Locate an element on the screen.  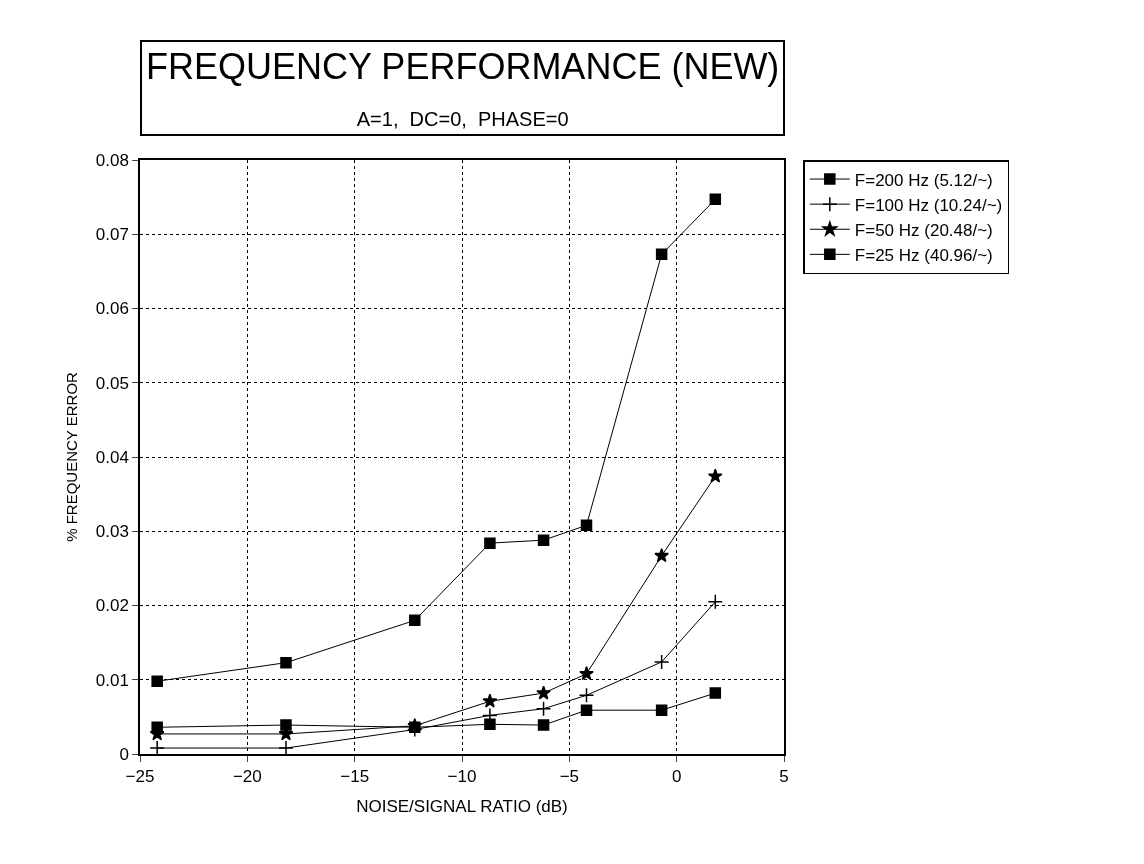
x-tick-label: −20 is located at coordinates (247, 777).